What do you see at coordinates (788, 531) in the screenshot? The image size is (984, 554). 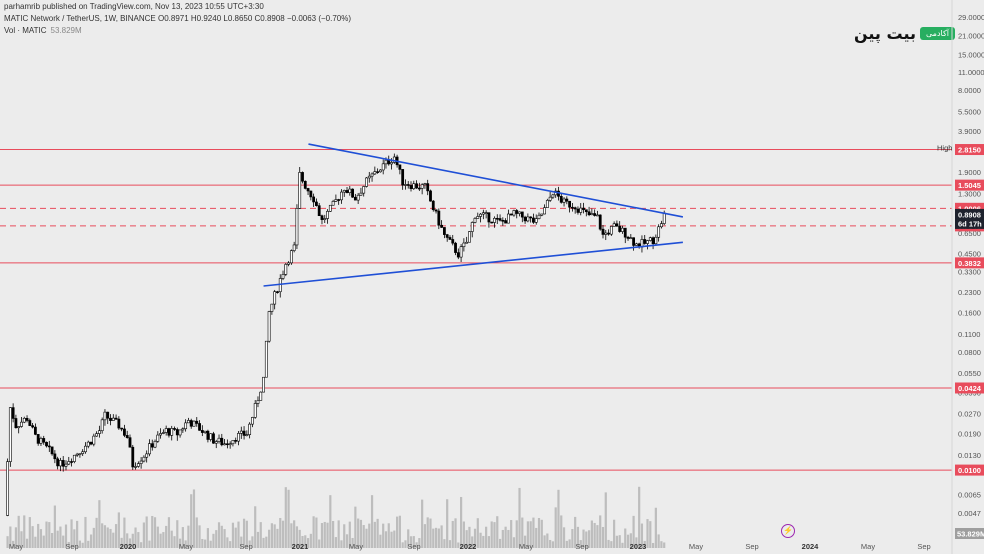 I see `lightning-icon: ⚡` at bounding box center [788, 531].